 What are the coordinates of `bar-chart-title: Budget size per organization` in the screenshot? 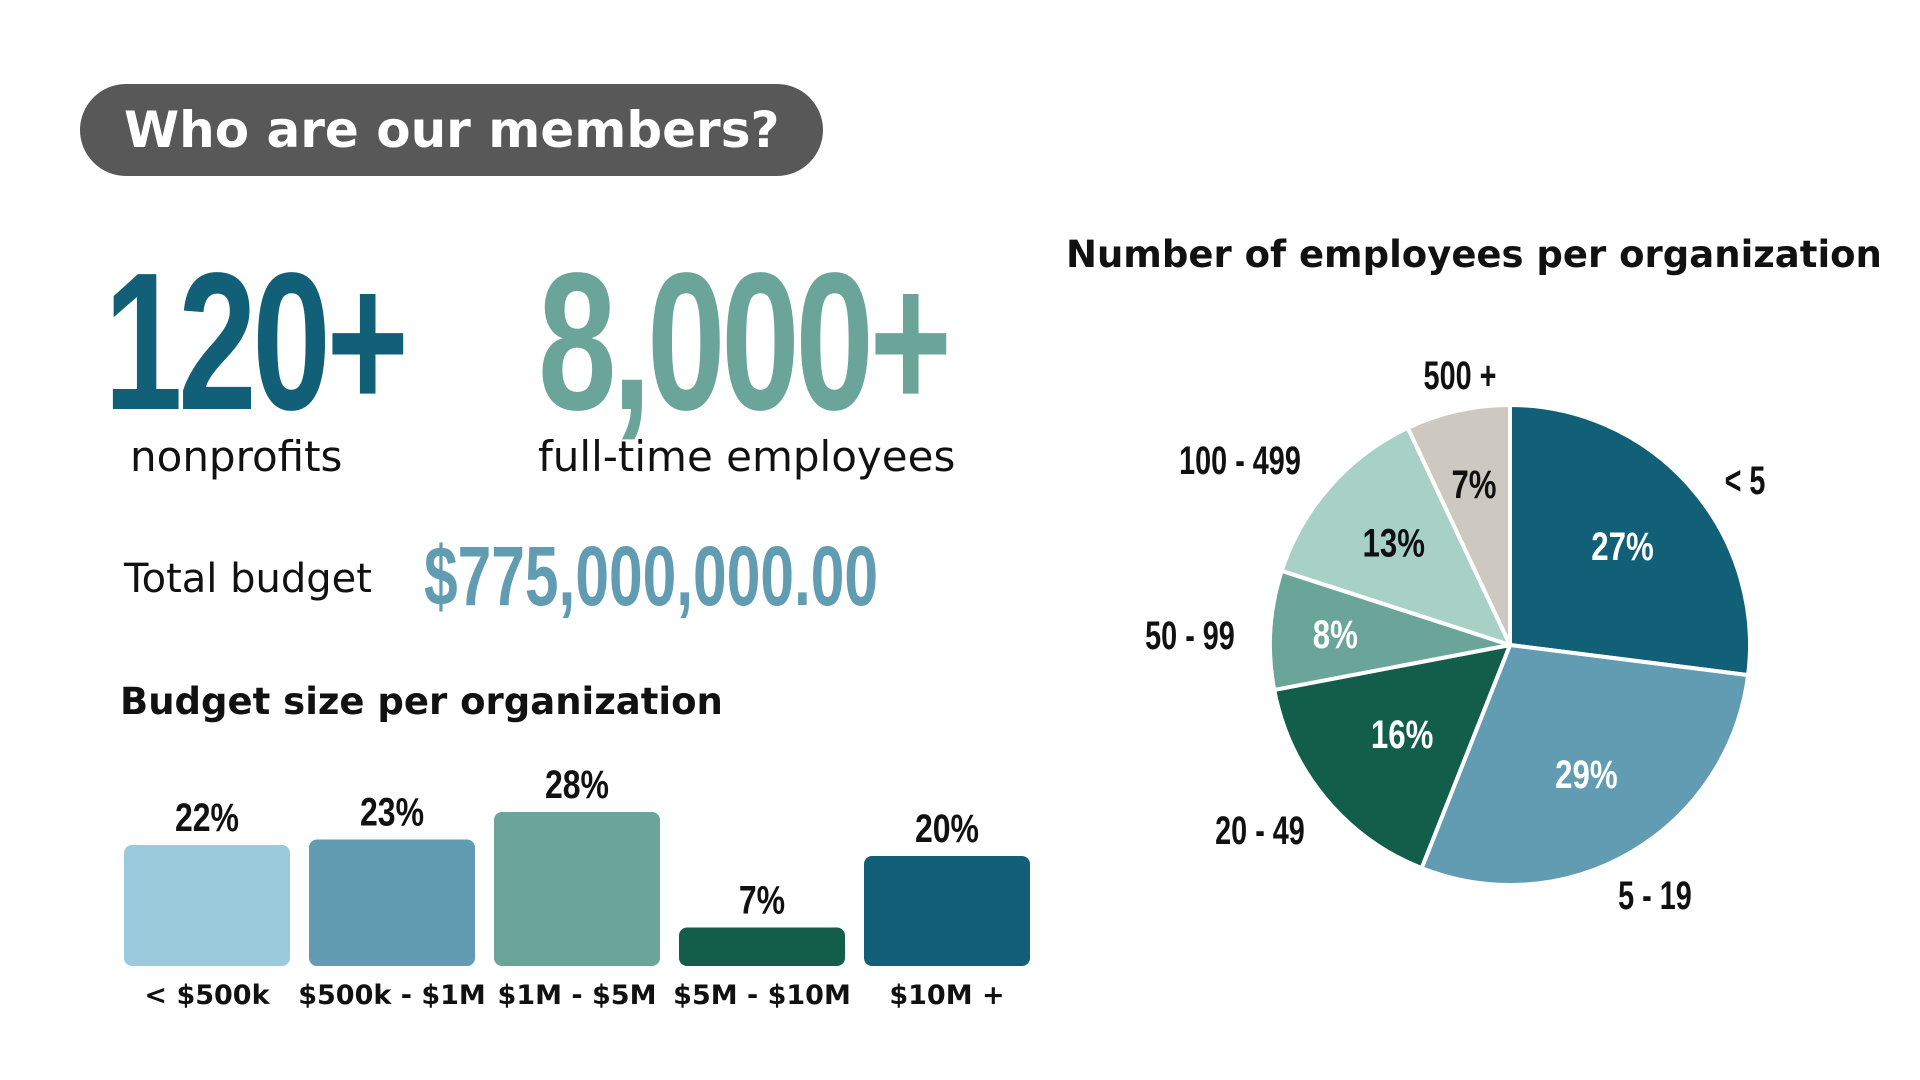 It's located at (421, 701).